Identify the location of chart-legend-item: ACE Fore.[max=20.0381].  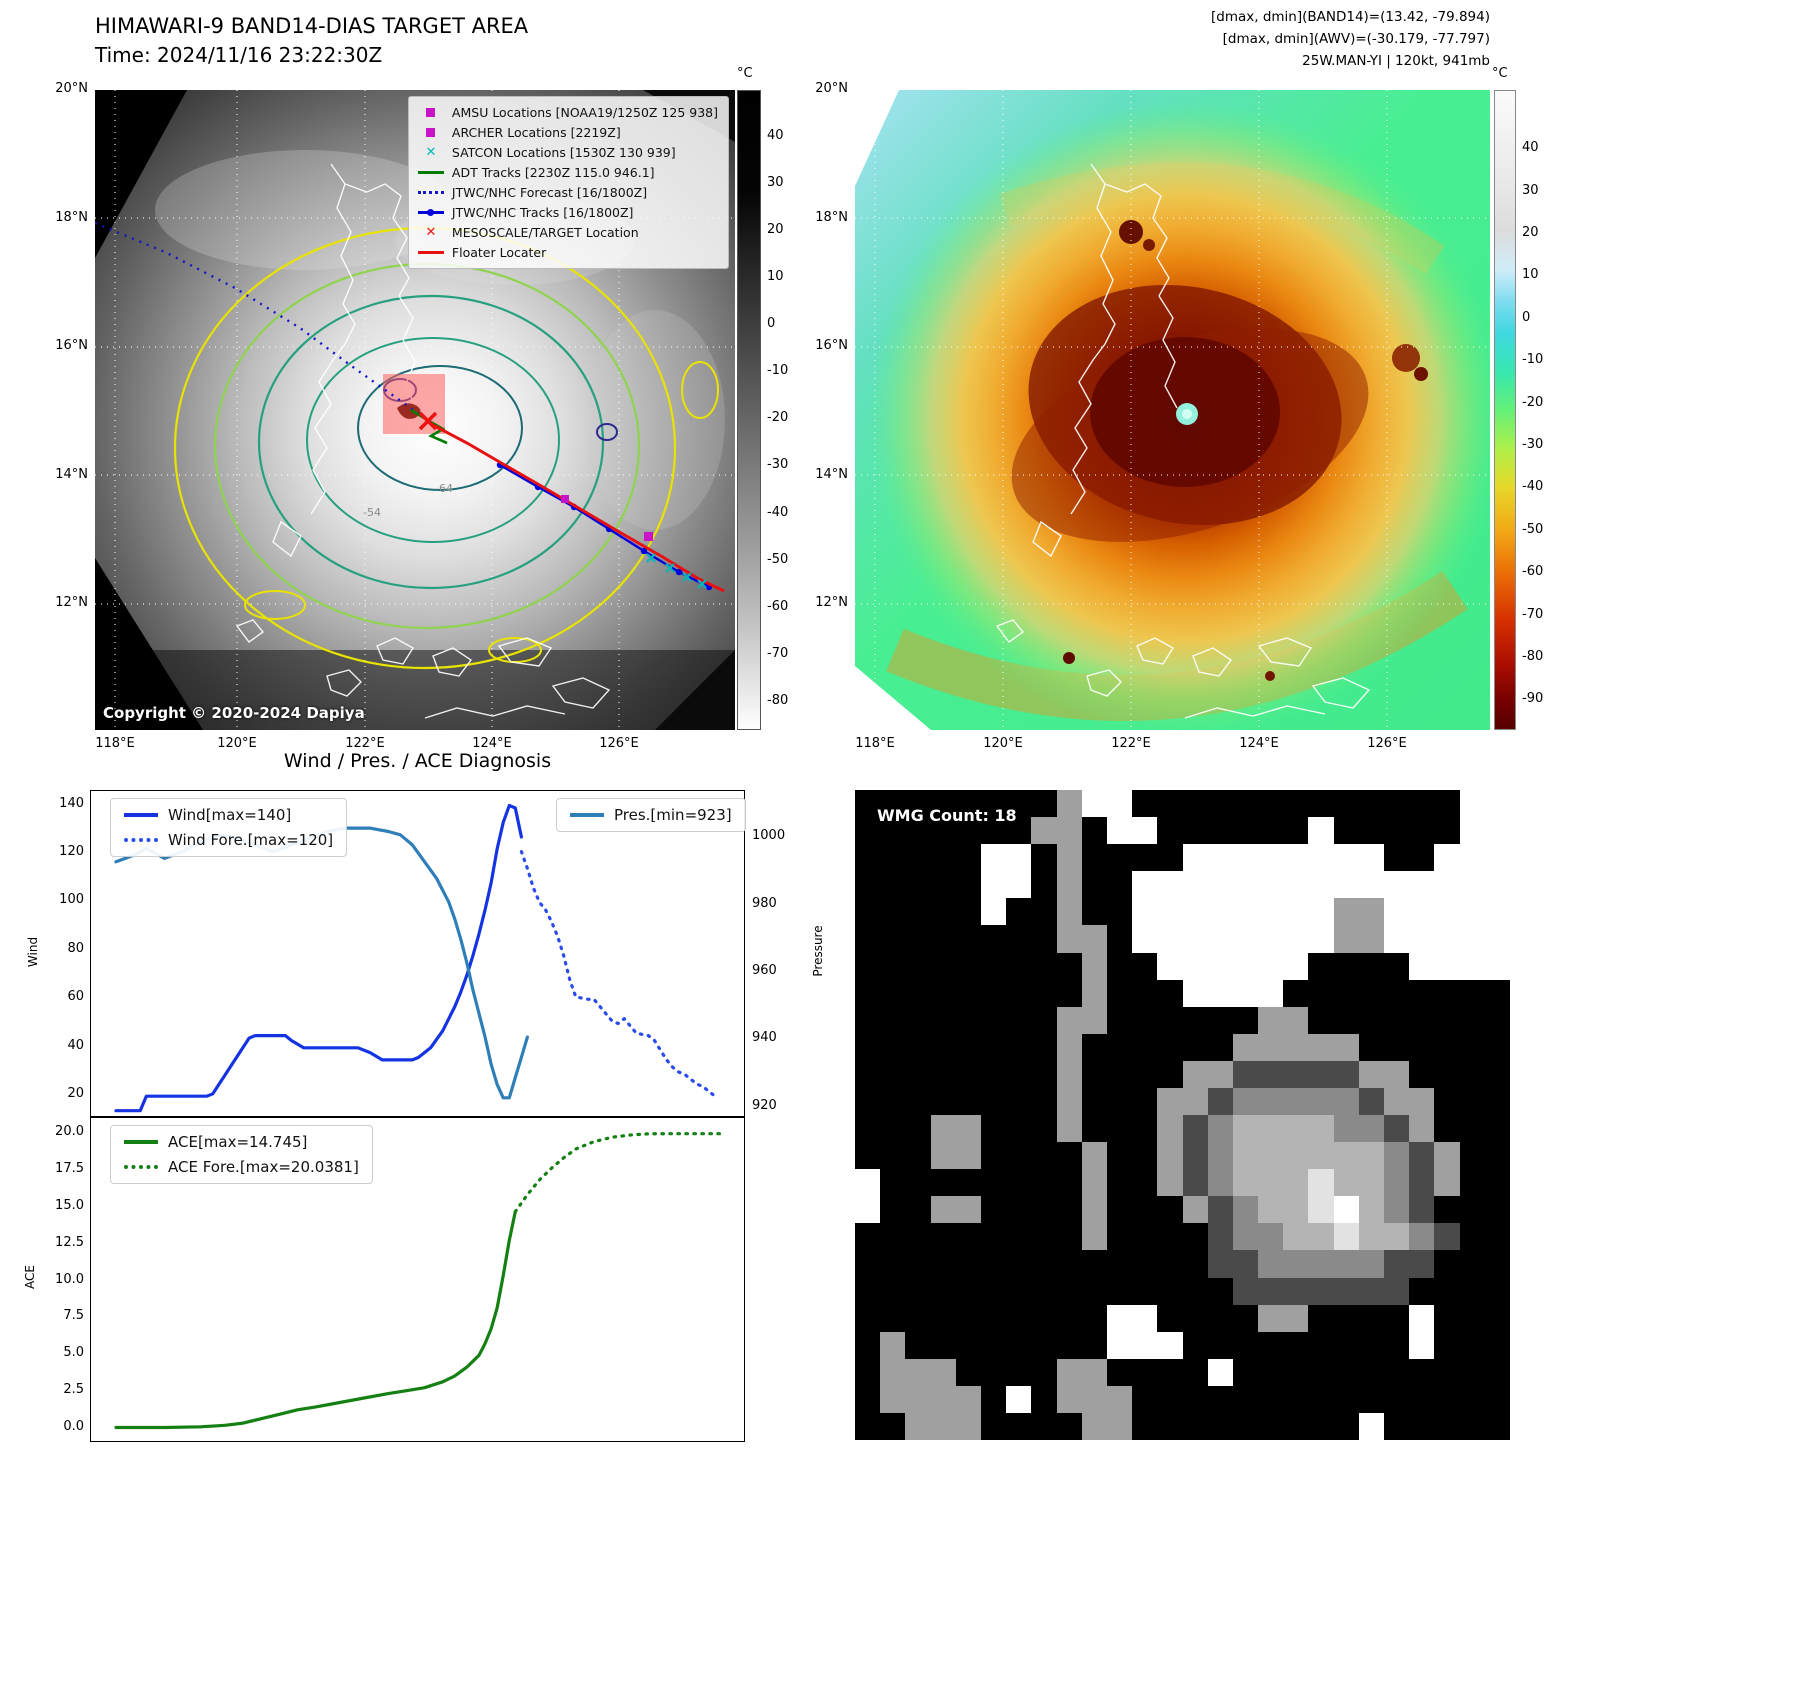
(241, 1167).